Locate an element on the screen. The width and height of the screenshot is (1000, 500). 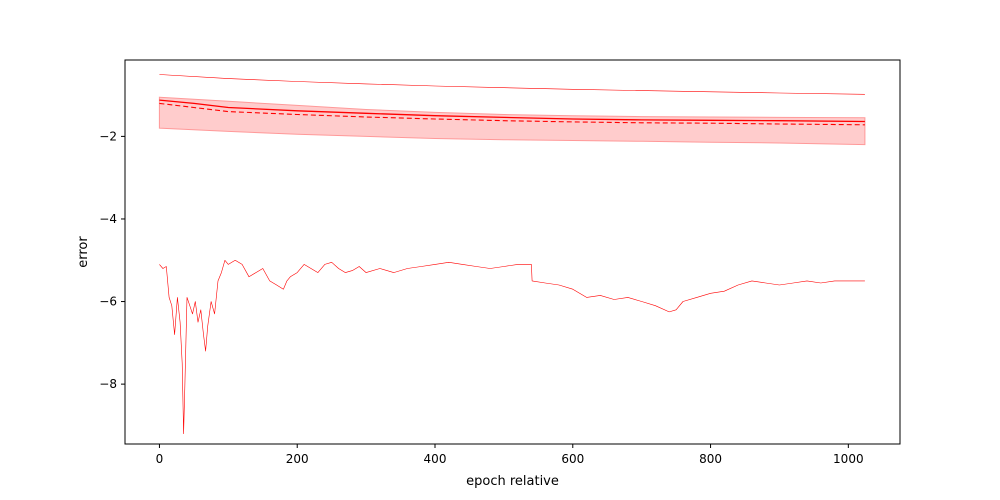
y-tick-label: −4 is located at coordinates (108, 219).